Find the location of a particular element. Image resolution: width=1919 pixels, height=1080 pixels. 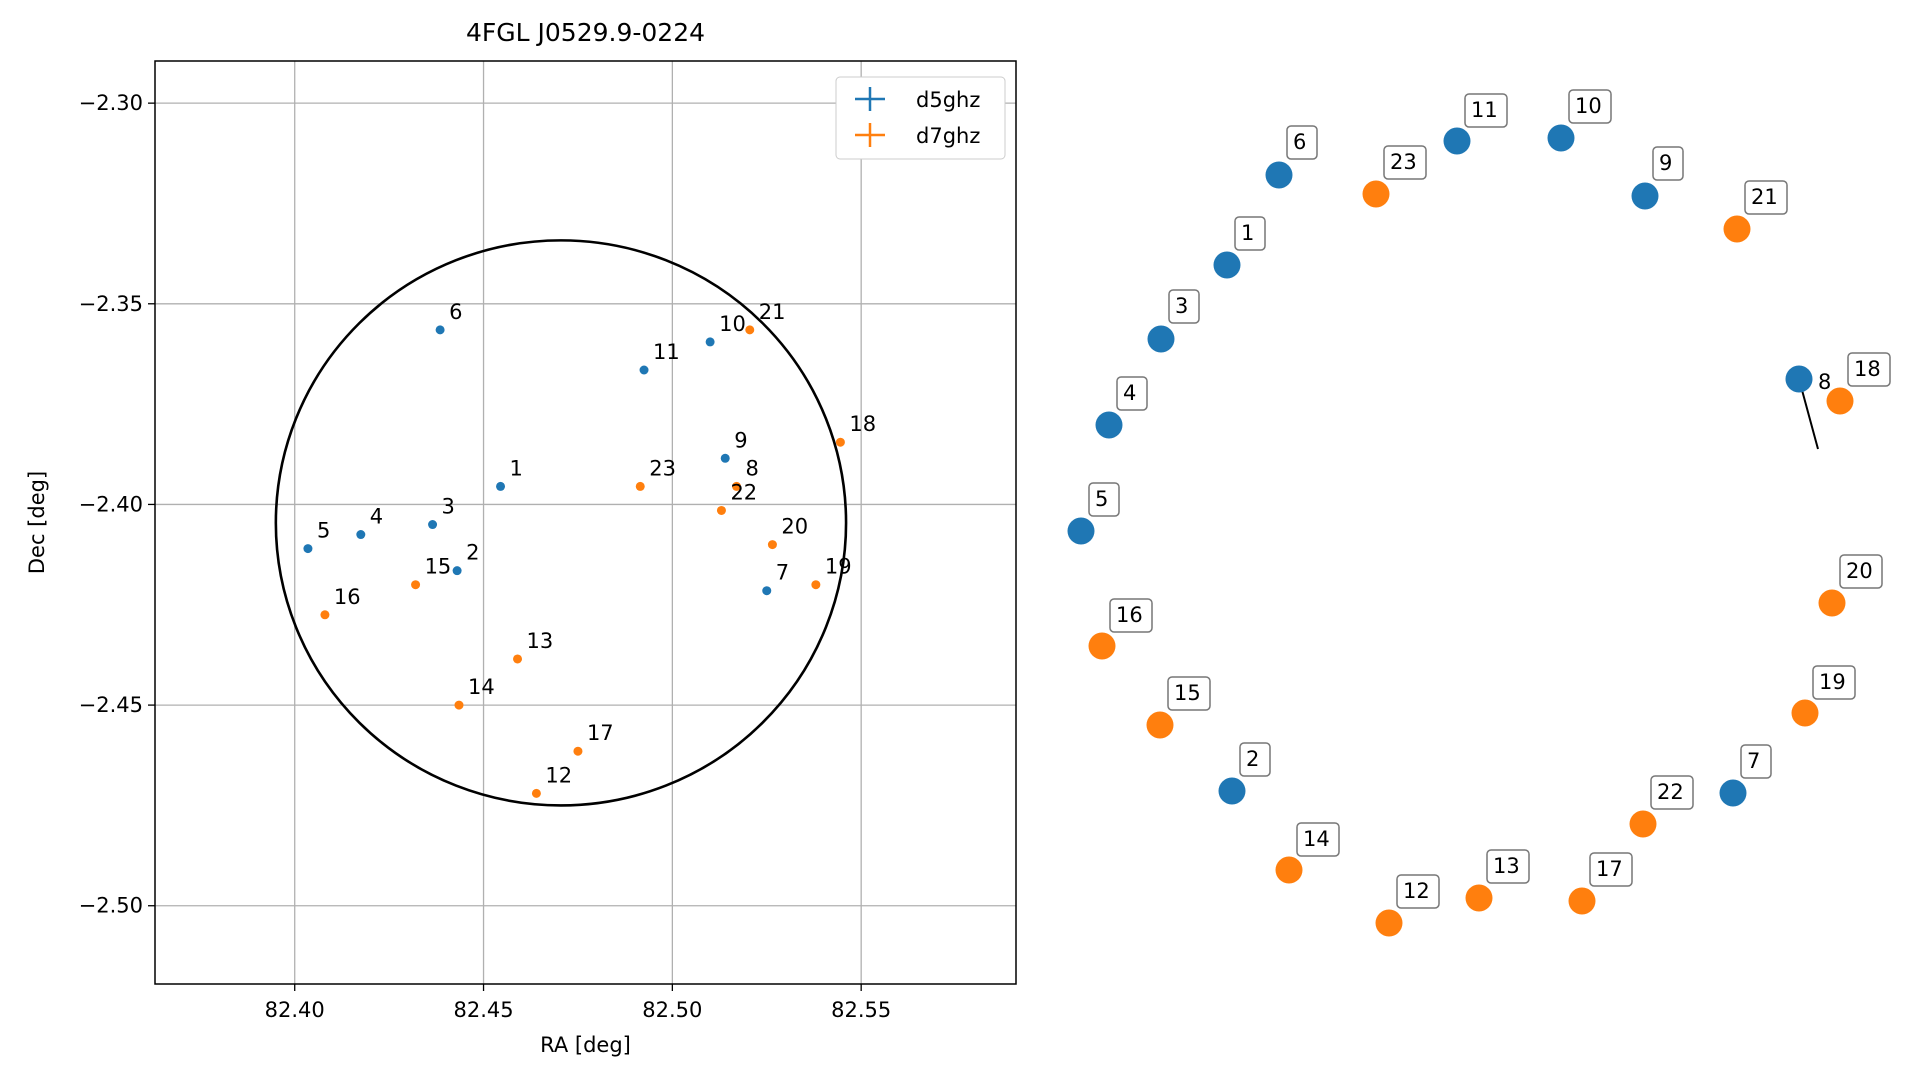

y-axis-ticks: −2.30 −2.35 −2.40 −2.45 −2.50 is located at coordinates (117, 504).